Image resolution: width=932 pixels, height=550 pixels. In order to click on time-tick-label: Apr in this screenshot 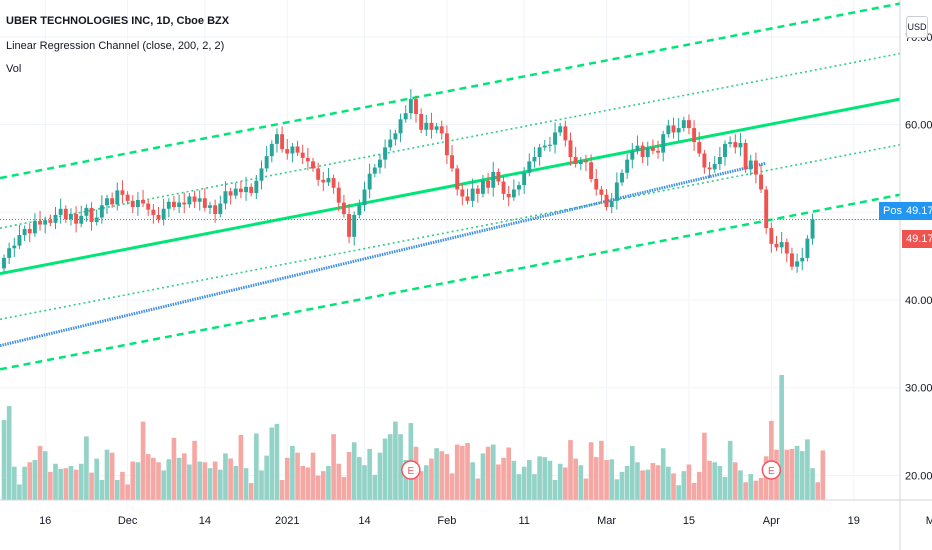, I will do `click(771, 521)`.